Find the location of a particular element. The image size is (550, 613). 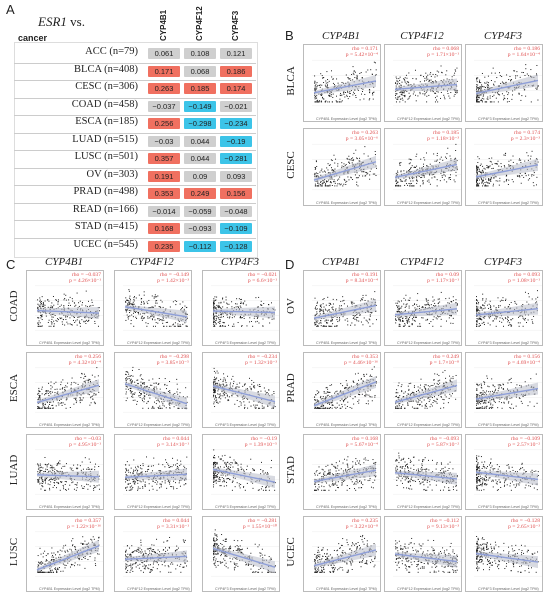

heatmap-cell: 0.156 is located at coordinates (236, 193).